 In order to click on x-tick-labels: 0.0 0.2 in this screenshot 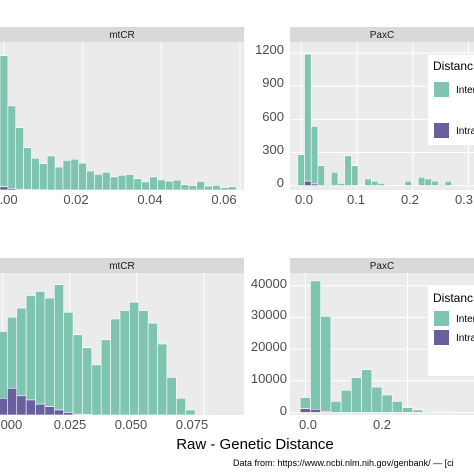, I will do `click(345, 424)`.